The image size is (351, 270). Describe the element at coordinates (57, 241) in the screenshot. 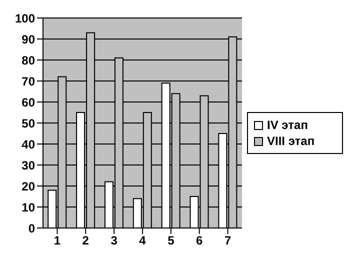

I see `x-tick-label: 1` at that location.